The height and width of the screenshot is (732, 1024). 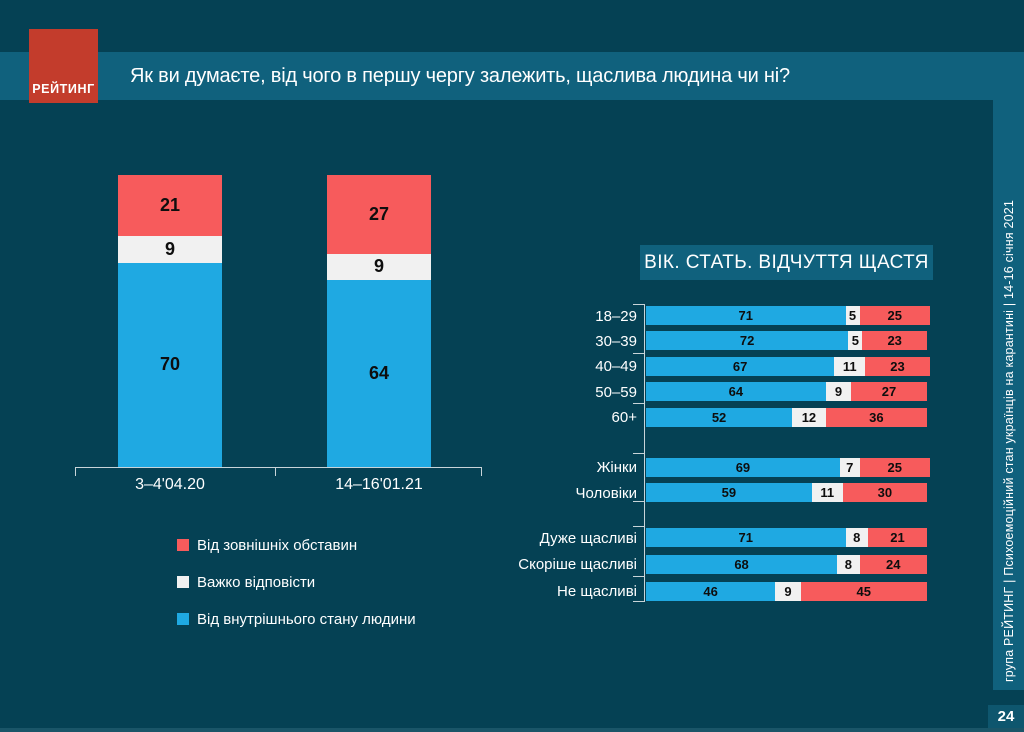 I want to click on legend-label: Важко відповісти, so click(x=256, y=582).